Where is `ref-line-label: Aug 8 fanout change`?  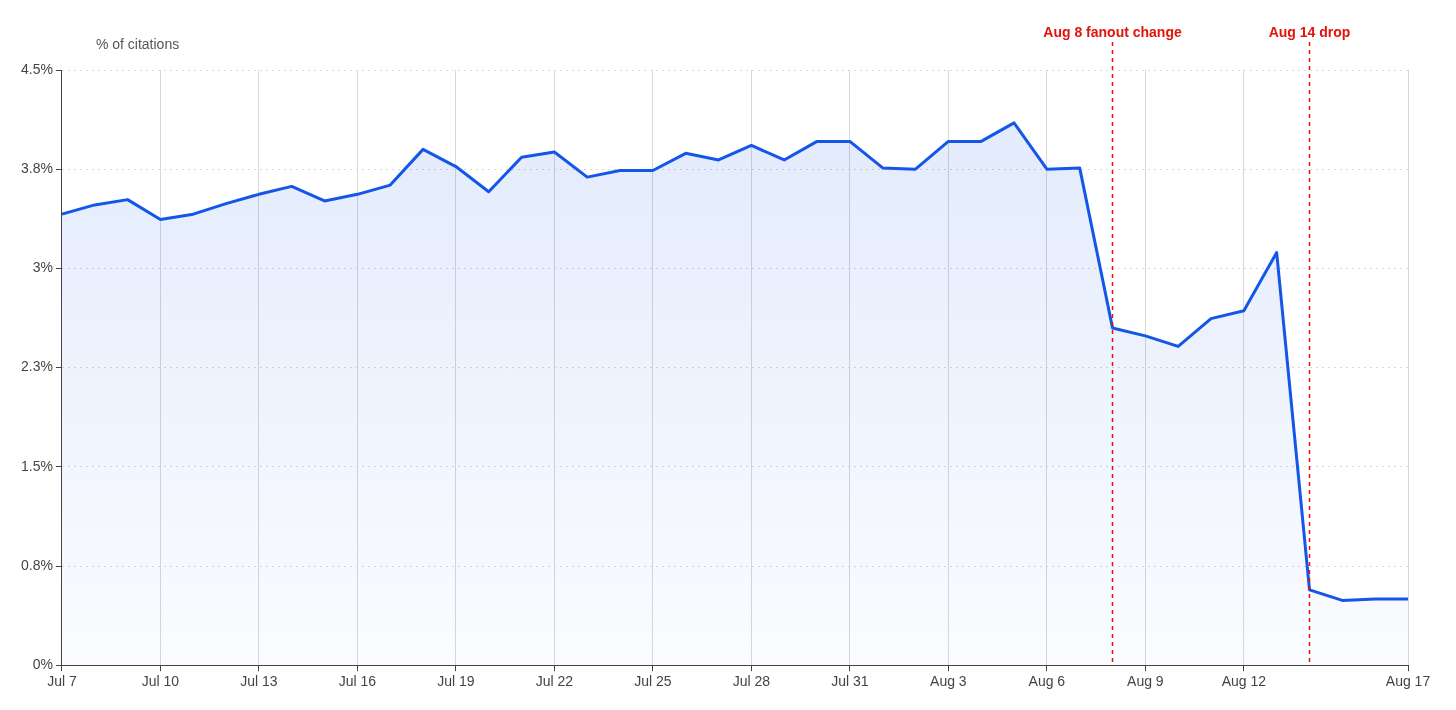 ref-line-label: Aug 8 fanout change is located at coordinates (1112, 31).